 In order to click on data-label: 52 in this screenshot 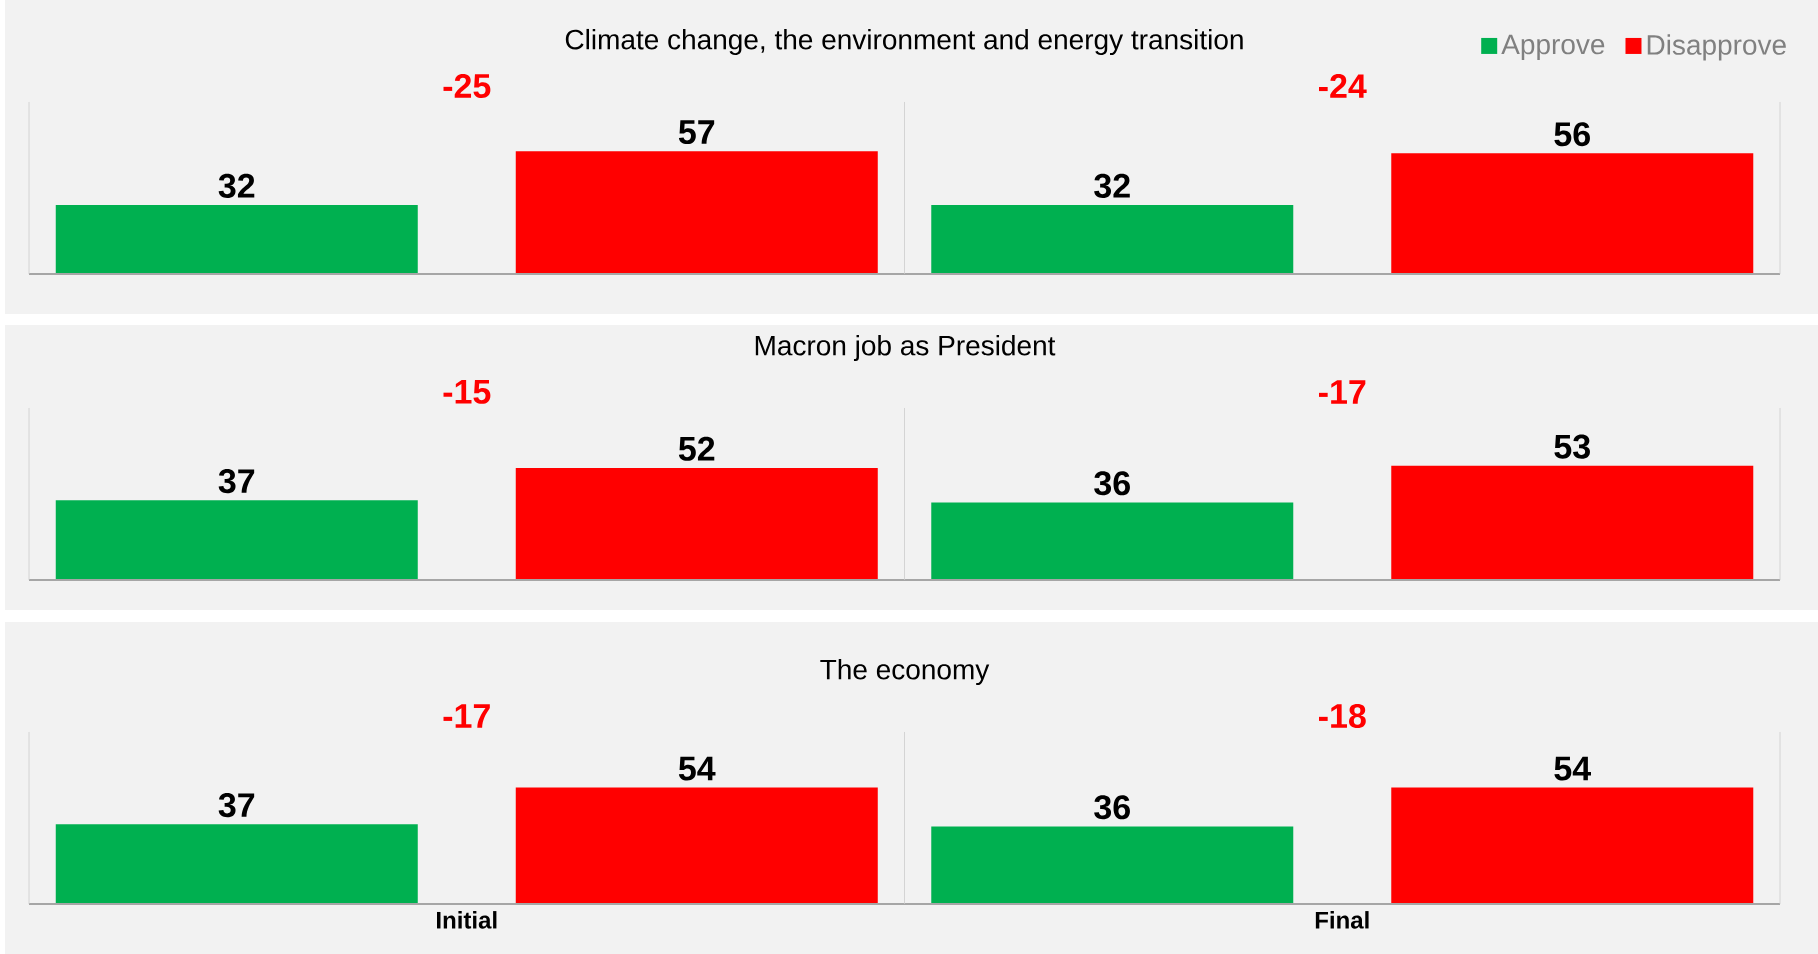, I will do `click(696, 448)`.